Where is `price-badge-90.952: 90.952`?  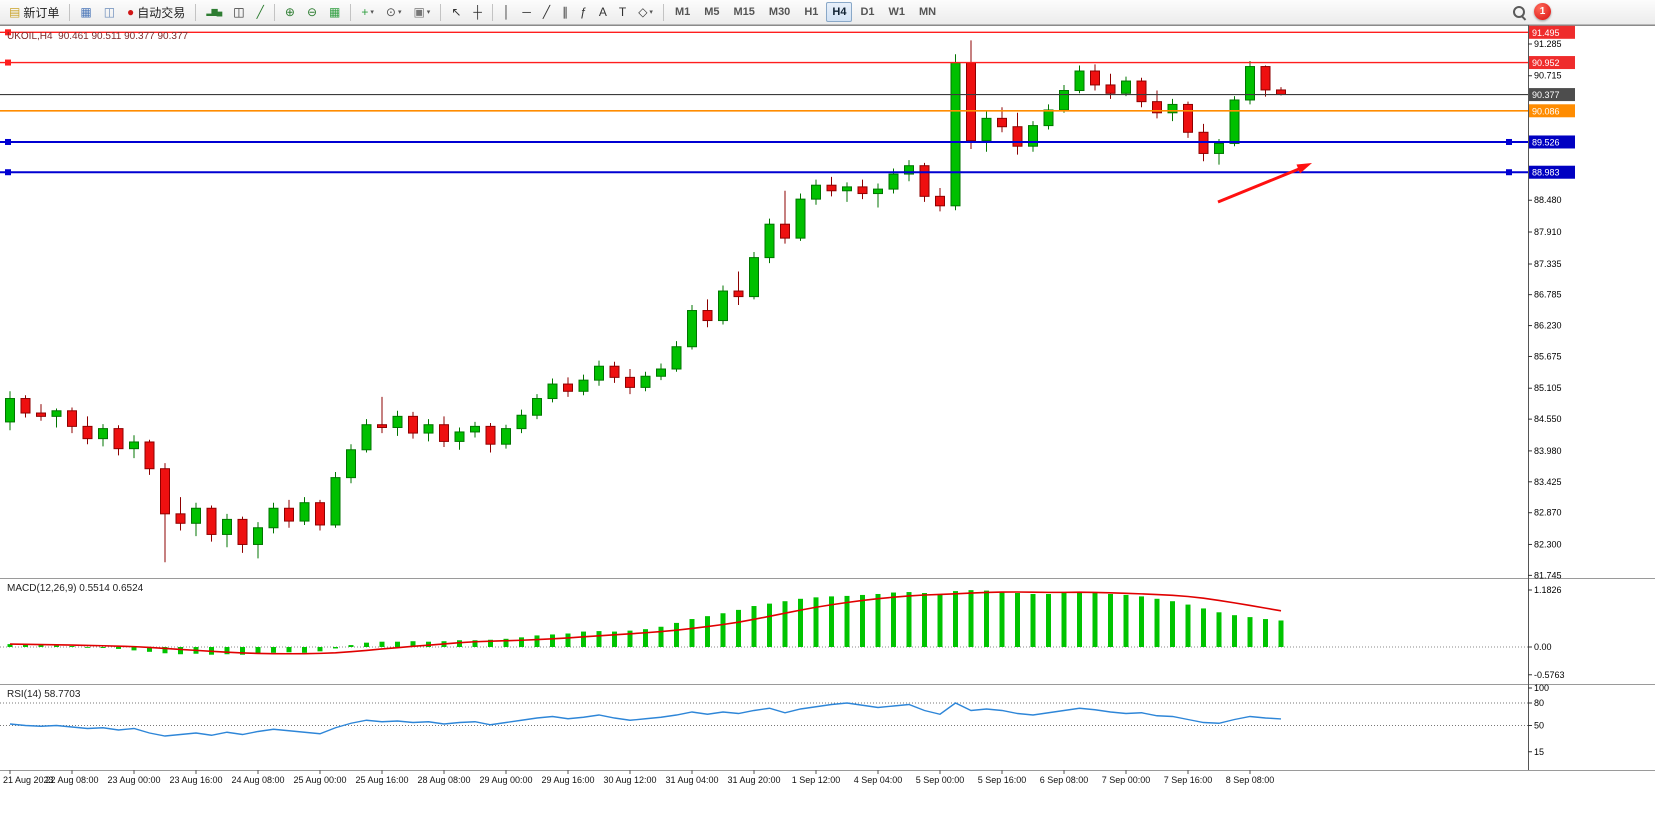
price-badge-90.952: 90.952 is located at coordinates (1552, 63).